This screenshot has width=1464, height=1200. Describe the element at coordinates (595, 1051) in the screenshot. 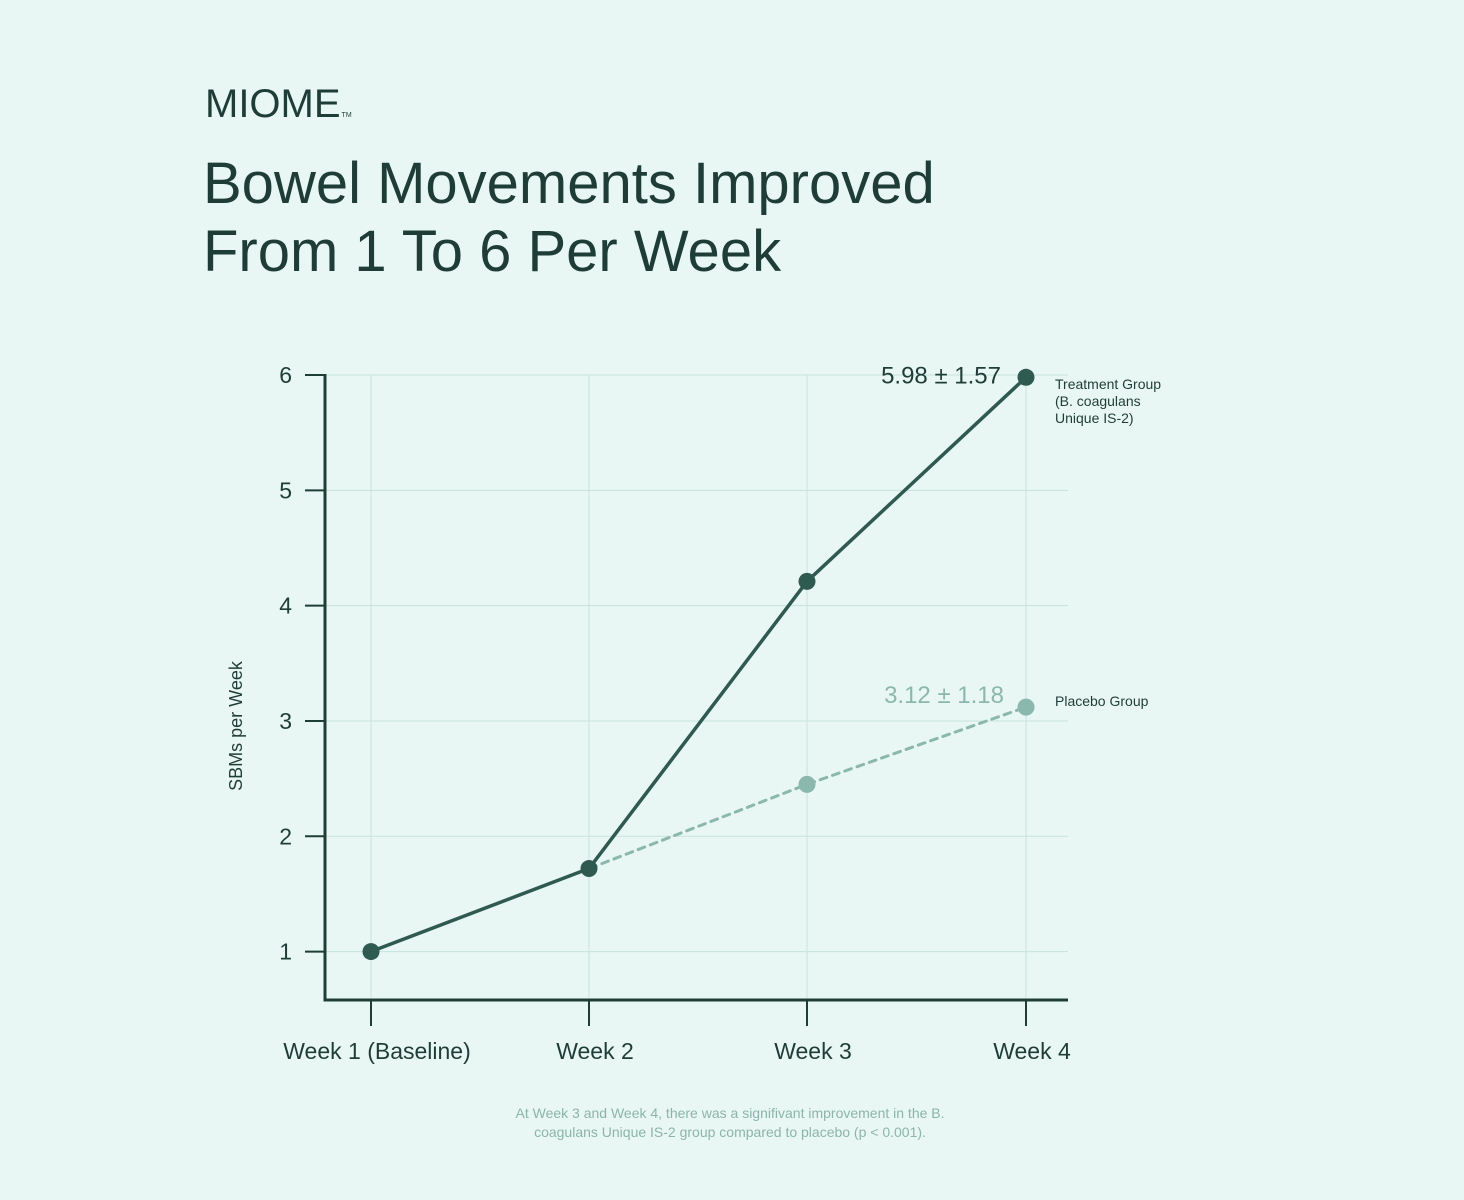

I see `x-tick-label: Week 2` at that location.